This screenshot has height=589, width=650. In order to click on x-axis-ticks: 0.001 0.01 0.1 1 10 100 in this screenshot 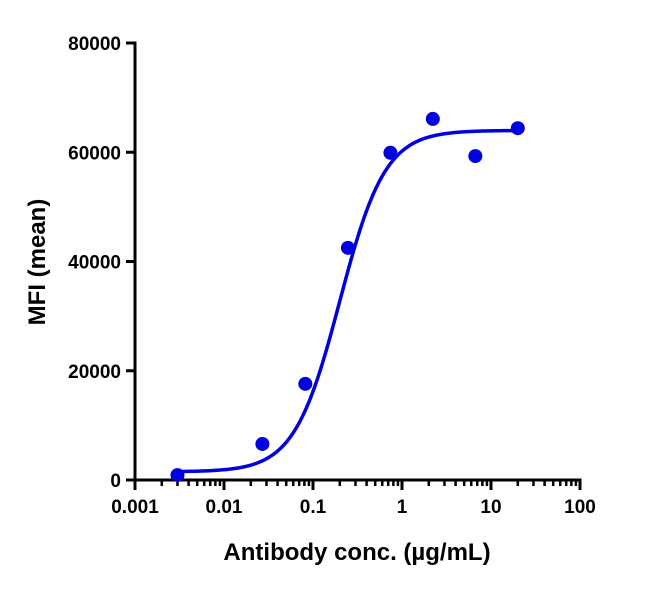, I will do `click(353, 499)`.